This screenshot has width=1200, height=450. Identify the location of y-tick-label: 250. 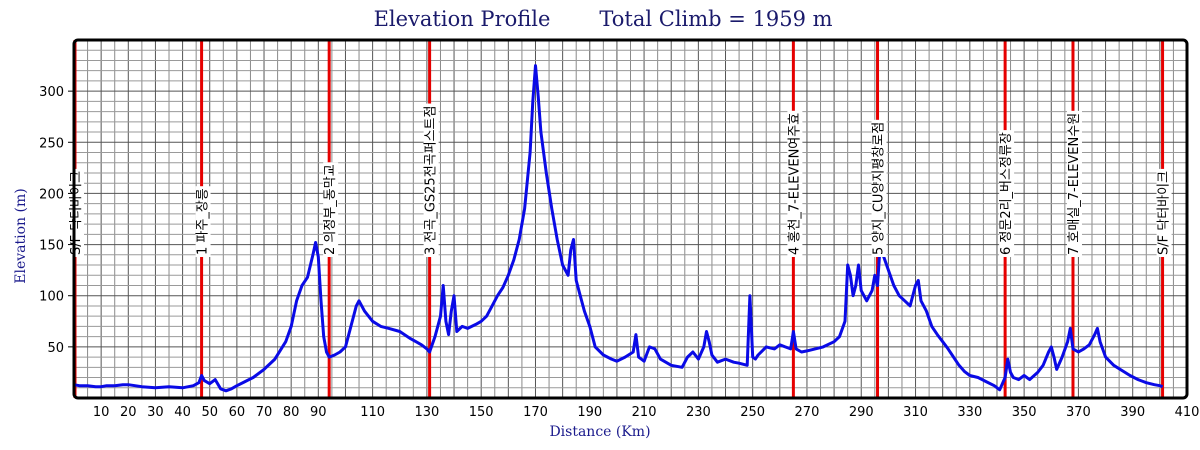
(51, 143).